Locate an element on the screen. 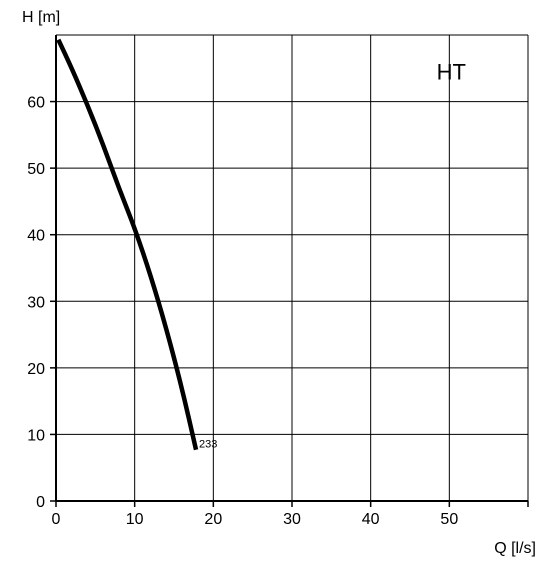 This screenshot has width=547, height=561. y-tick-label: 40 is located at coordinates (36, 236).